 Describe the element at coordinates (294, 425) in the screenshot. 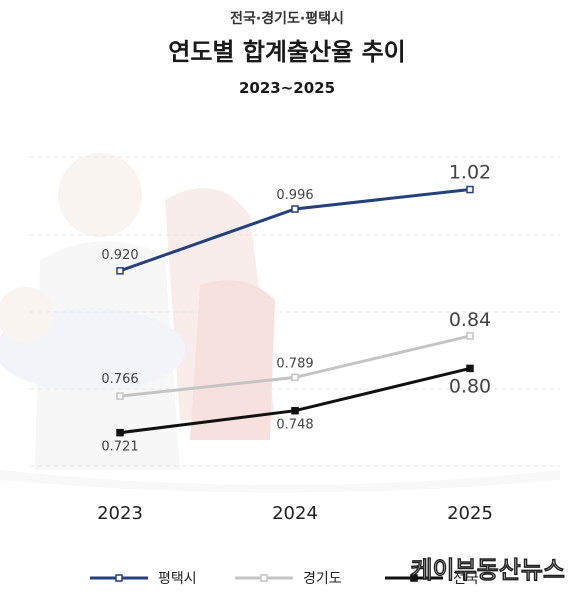

I see `data-label: 0.748` at that location.